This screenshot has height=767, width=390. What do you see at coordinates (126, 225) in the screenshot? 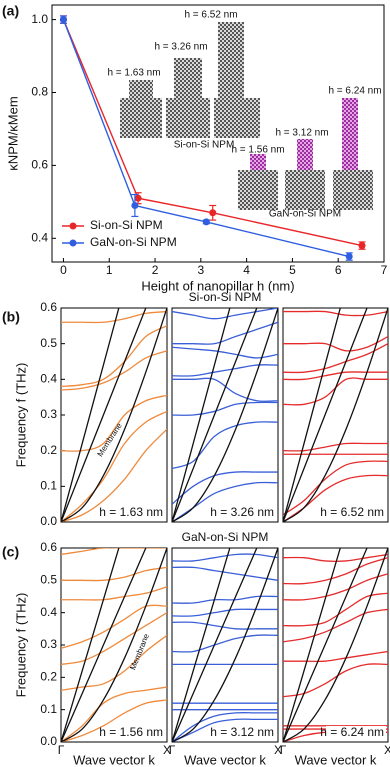
I see `legend-label: Si-on-Si NPM` at bounding box center [126, 225].